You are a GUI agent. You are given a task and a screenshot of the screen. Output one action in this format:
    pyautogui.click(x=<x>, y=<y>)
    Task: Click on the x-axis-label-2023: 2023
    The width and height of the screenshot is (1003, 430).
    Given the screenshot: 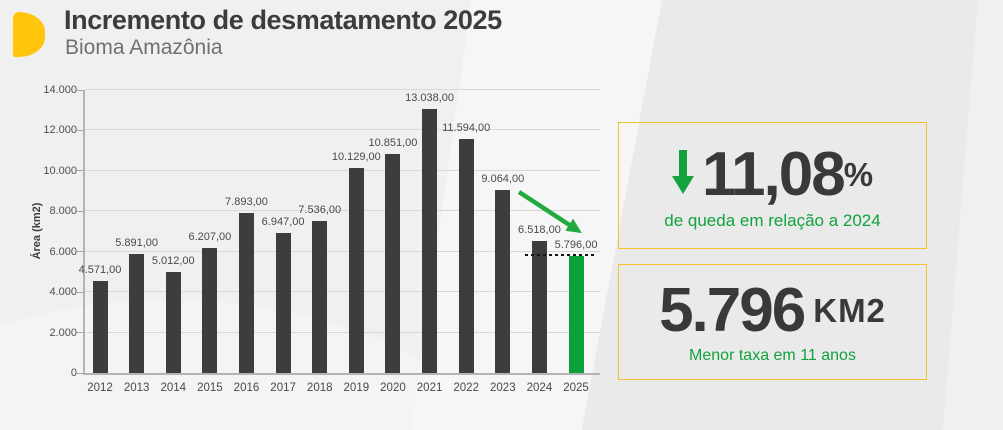 What is the action you would take?
    pyautogui.click(x=503, y=388)
    